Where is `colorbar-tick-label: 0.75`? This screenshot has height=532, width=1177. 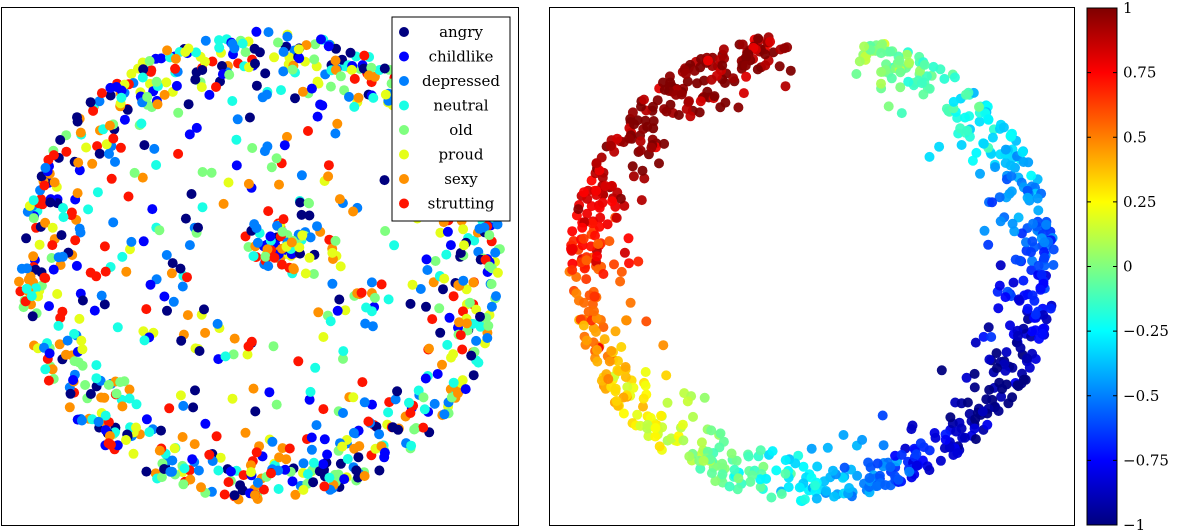
colorbar-tick-label: 0.75 is located at coordinates (1139, 73).